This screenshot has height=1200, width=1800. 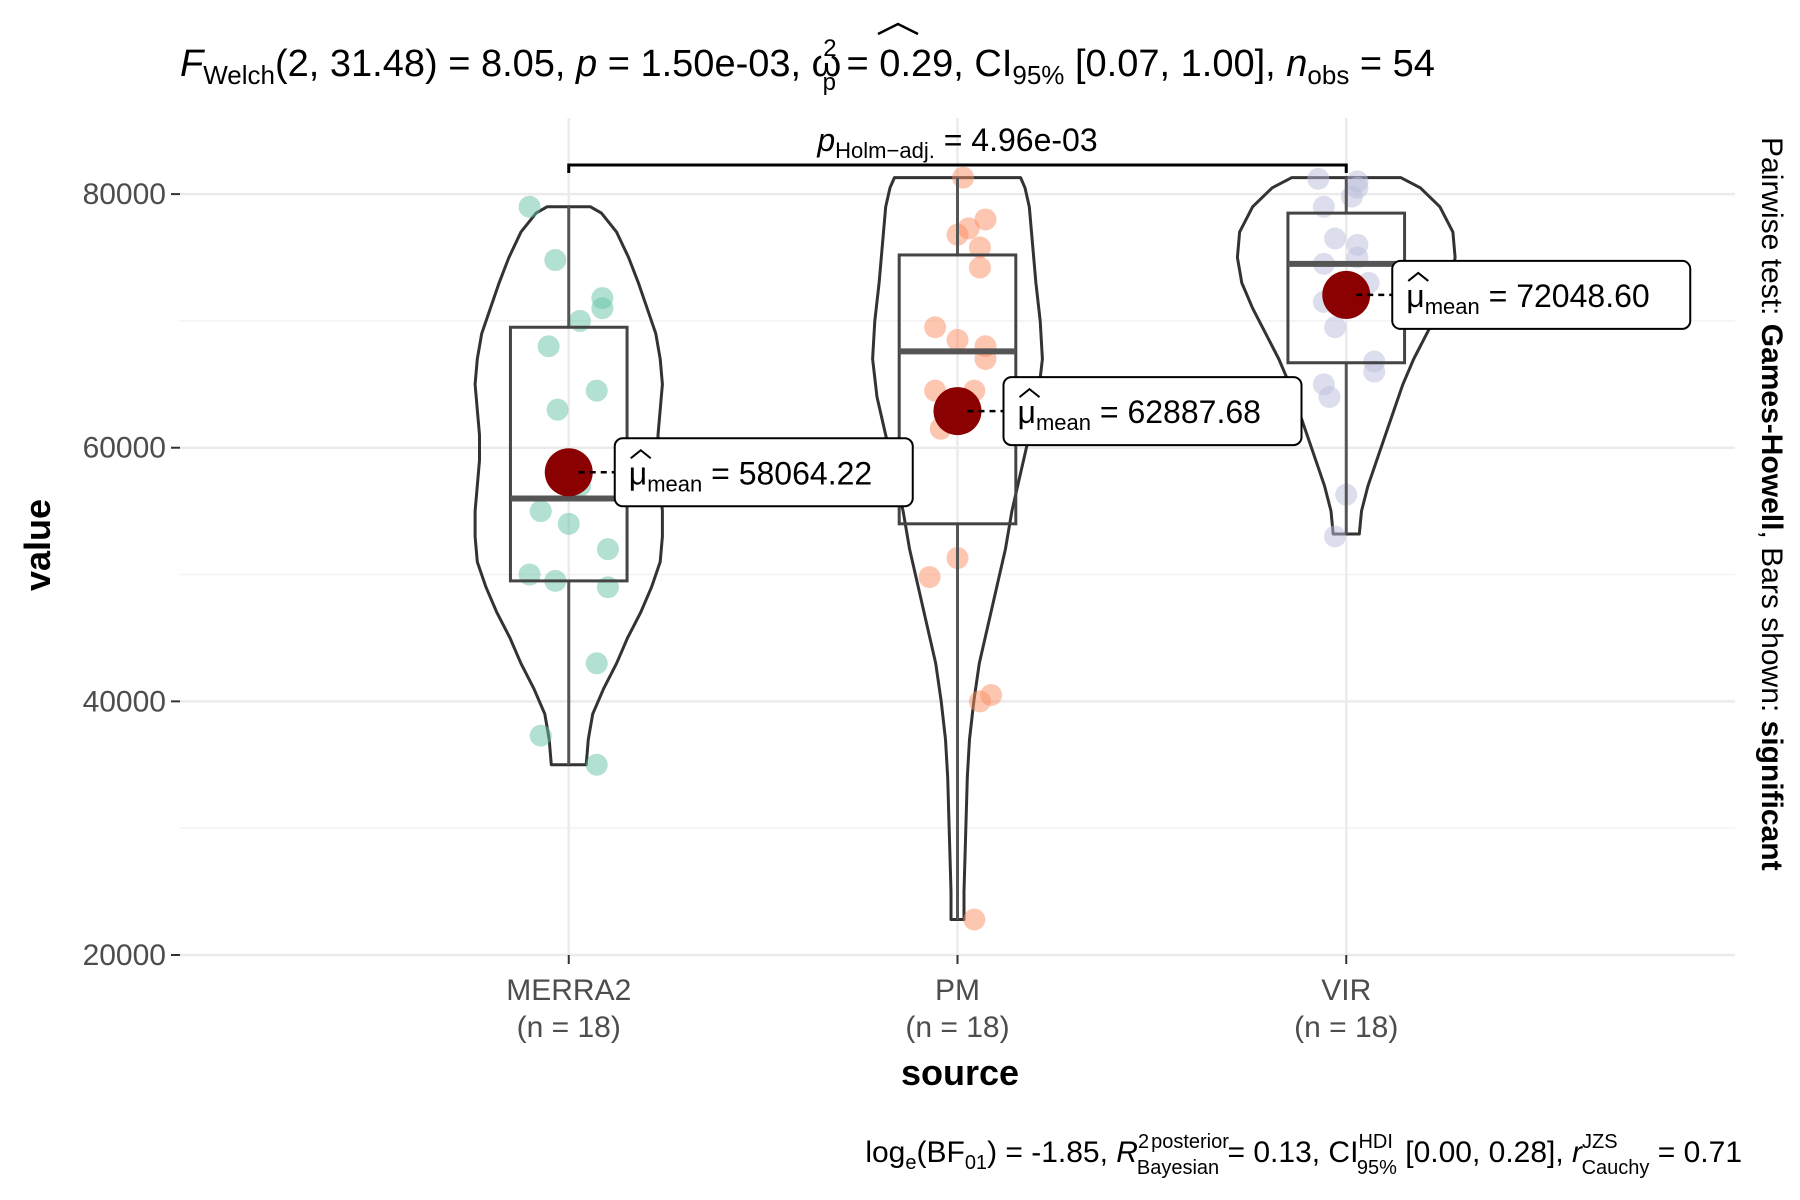 I want to click on mean-point-MERRA2, so click(x=568, y=472).